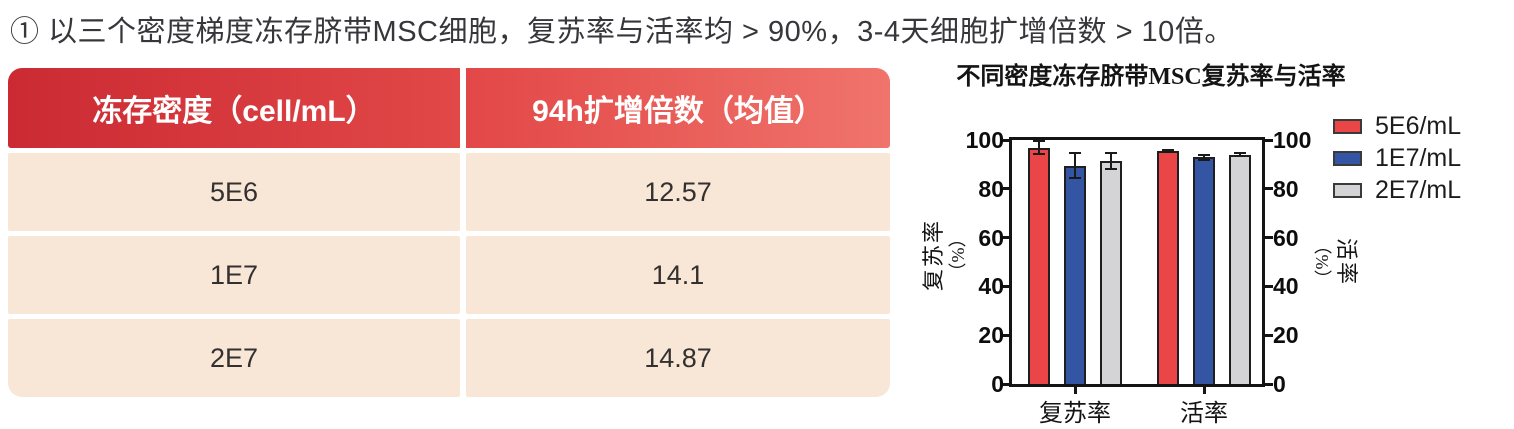 The height and width of the screenshot is (429, 1514). I want to click on bar-2E7/mL-复苏率, so click(1111, 272).